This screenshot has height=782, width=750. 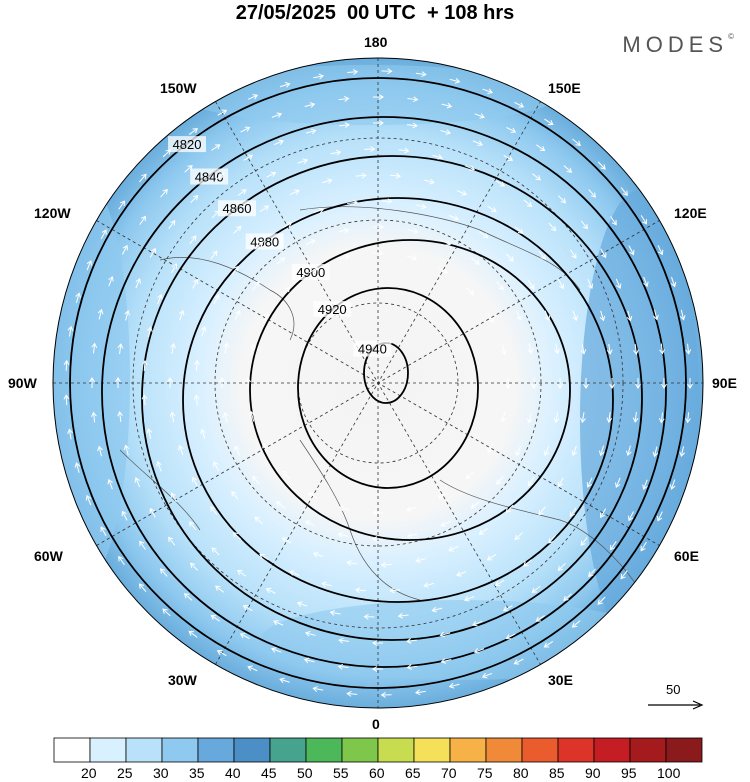 What do you see at coordinates (197, 773) in the screenshot?
I see `colorbar-tick-label: 35` at bounding box center [197, 773].